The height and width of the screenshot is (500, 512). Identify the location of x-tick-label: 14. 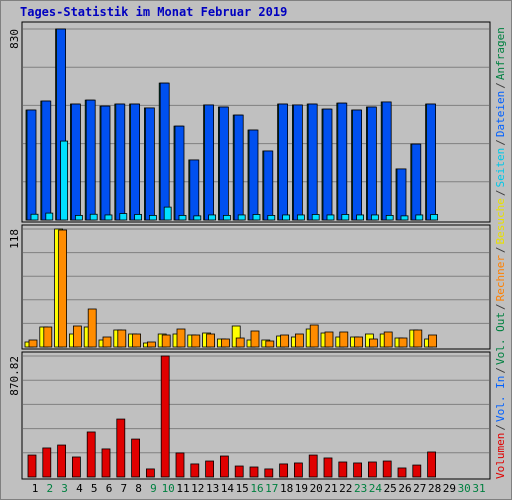
(228, 488).